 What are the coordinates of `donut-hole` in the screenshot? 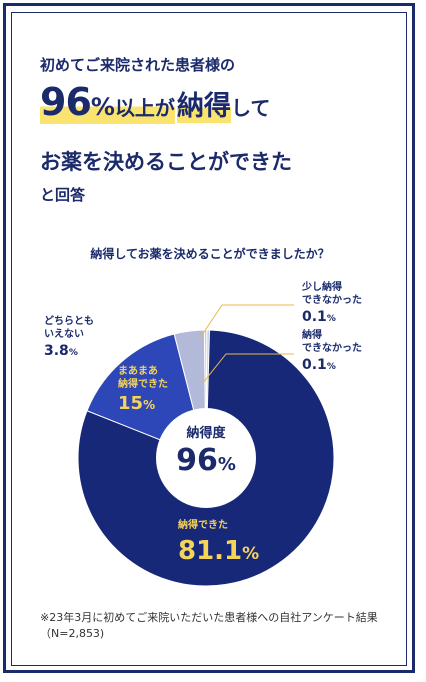 It's located at (206, 458).